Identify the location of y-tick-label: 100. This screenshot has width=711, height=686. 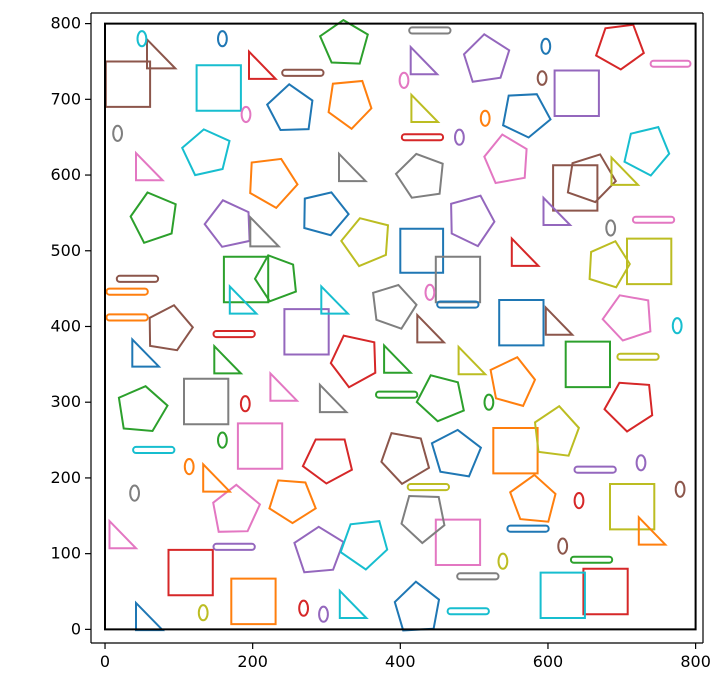
(65, 553).